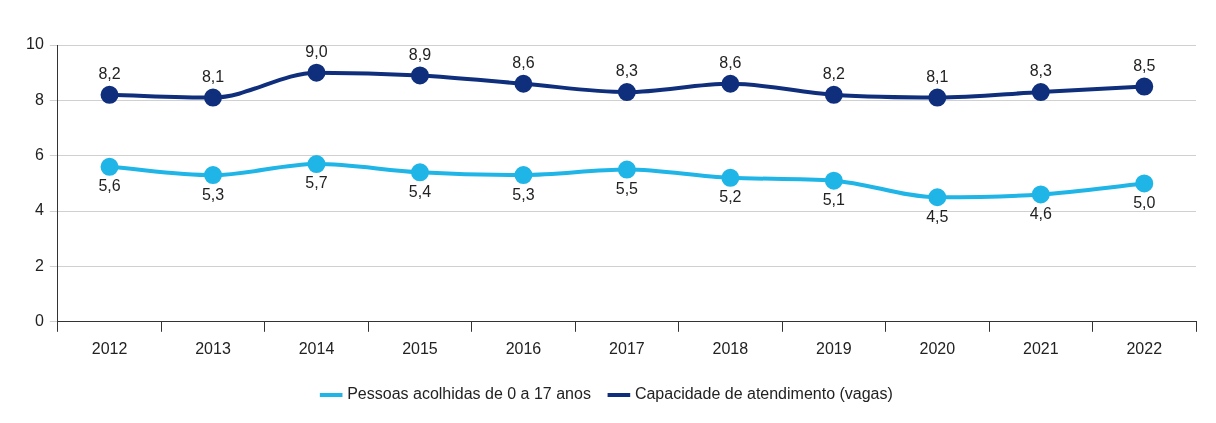 The width and height of the screenshot is (1216, 423). Describe the element at coordinates (420, 348) in the screenshot. I see `x-tick-label: 2015` at that location.